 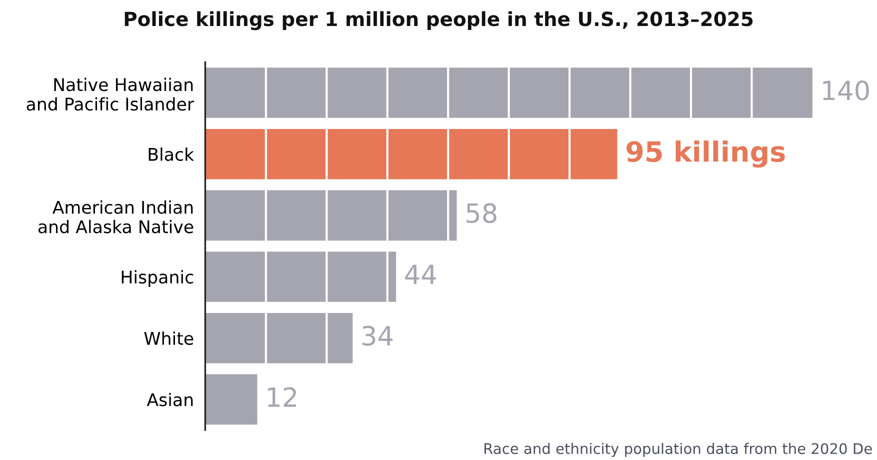 What do you see at coordinates (420, 274) in the screenshot?
I see `data-label: 44` at bounding box center [420, 274].